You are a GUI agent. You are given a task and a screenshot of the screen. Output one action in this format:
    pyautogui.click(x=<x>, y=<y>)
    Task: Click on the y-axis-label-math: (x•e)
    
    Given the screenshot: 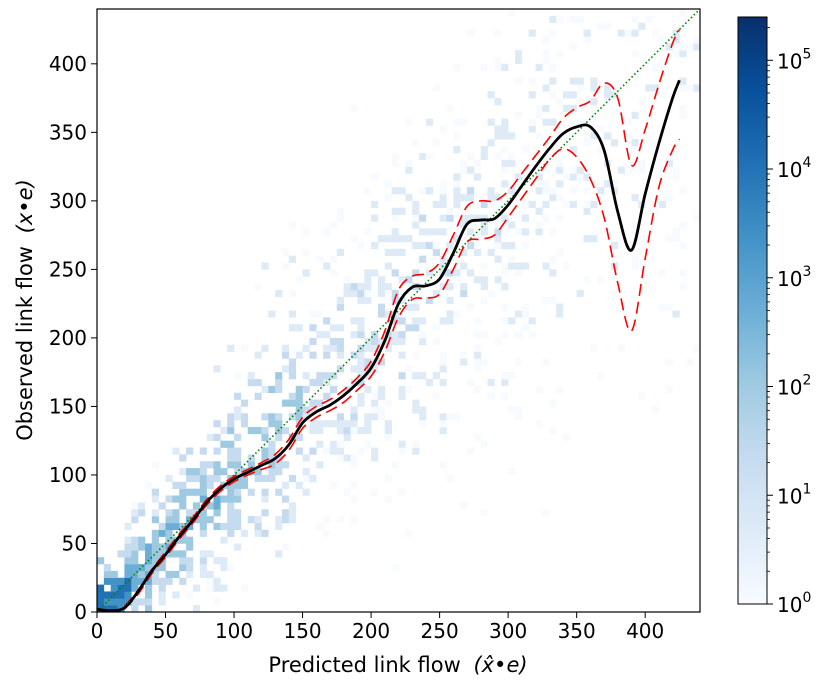 What is the action you would take?
    pyautogui.click(x=25, y=206)
    